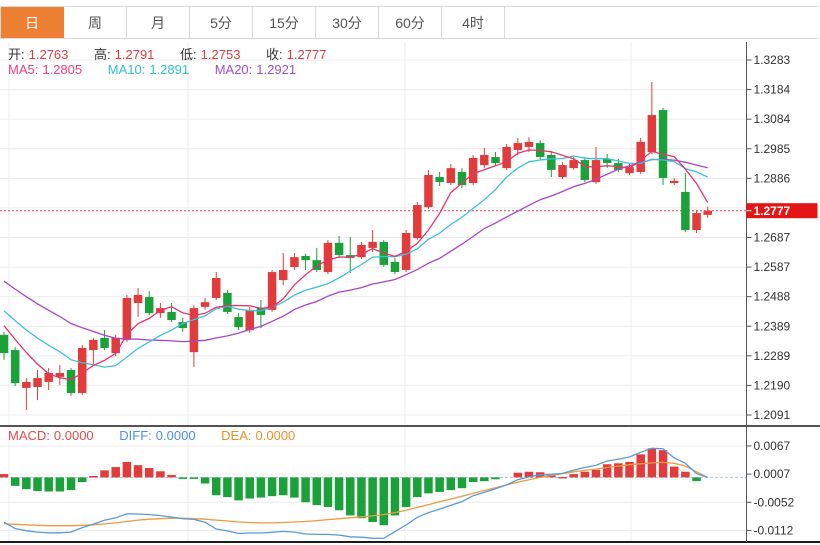 The height and width of the screenshot is (545, 820). I want to click on tab-5min: 5分, so click(221, 22).